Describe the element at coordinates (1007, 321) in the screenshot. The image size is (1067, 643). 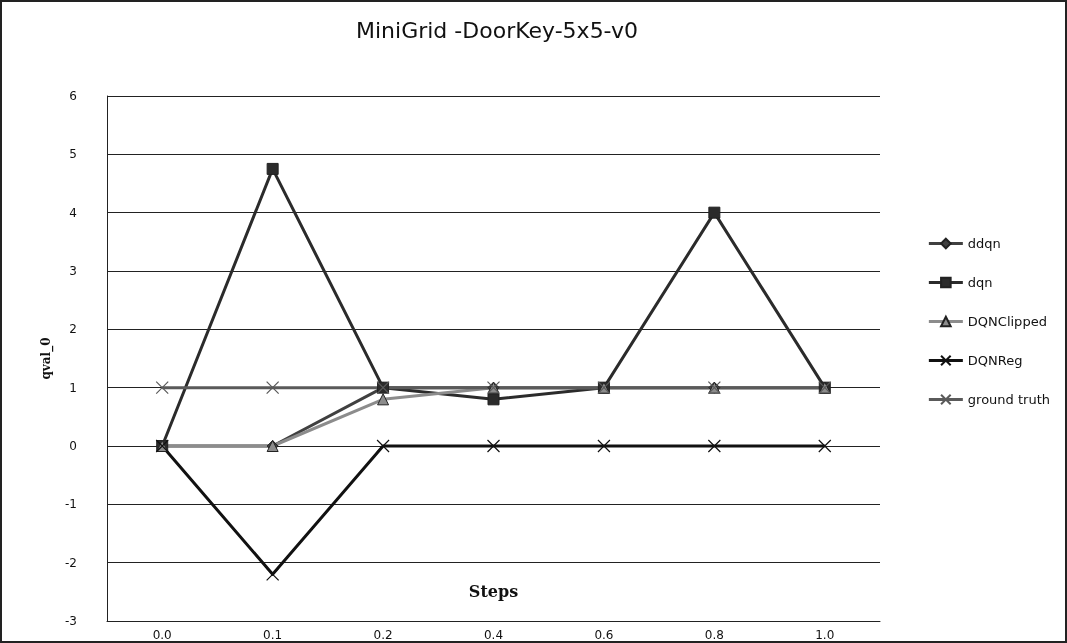
I see `legend-label: DQNClipped` at that location.